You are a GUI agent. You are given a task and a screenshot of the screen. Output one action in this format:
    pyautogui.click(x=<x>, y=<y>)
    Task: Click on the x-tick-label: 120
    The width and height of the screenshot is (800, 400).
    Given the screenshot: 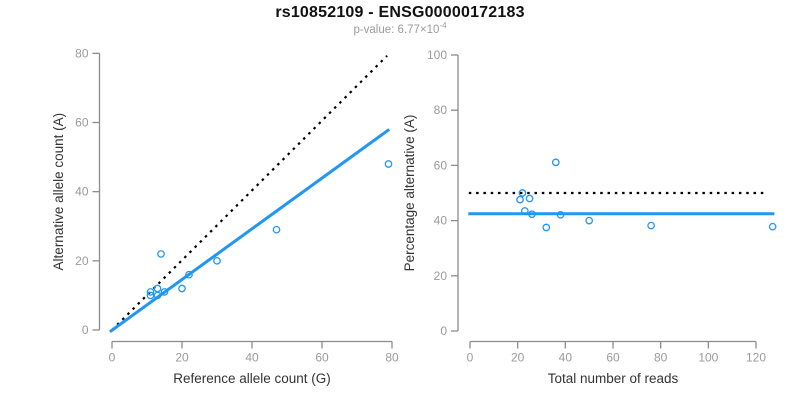 What is the action you would take?
    pyautogui.click(x=756, y=358)
    